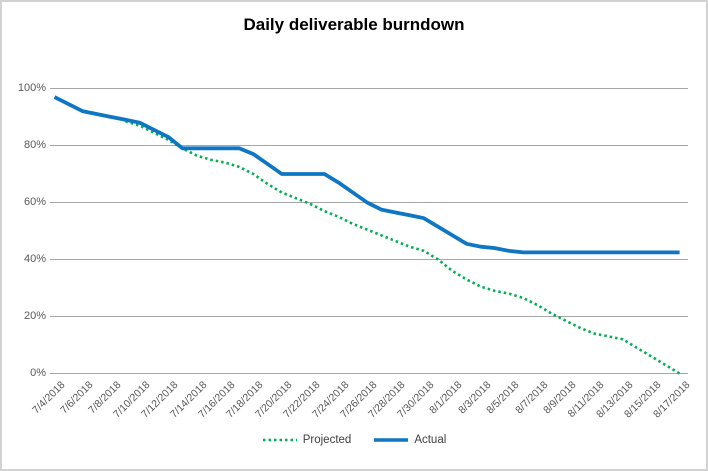 This screenshot has width=708, height=471. What do you see at coordinates (391, 440) in the screenshot?
I see `actual-solid-line-icon` at bounding box center [391, 440].